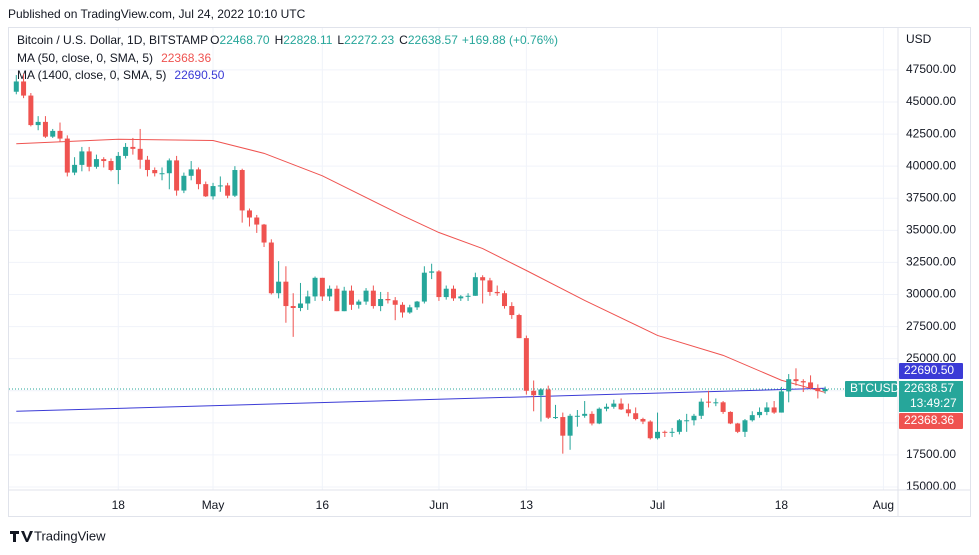 The height and width of the screenshot is (555, 979). Describe the element at coordinates (112, 40) in the screenshot. I see `title-text: Bitcoin / U.S. Dollar, 1D, BITSTAMP` at that location.